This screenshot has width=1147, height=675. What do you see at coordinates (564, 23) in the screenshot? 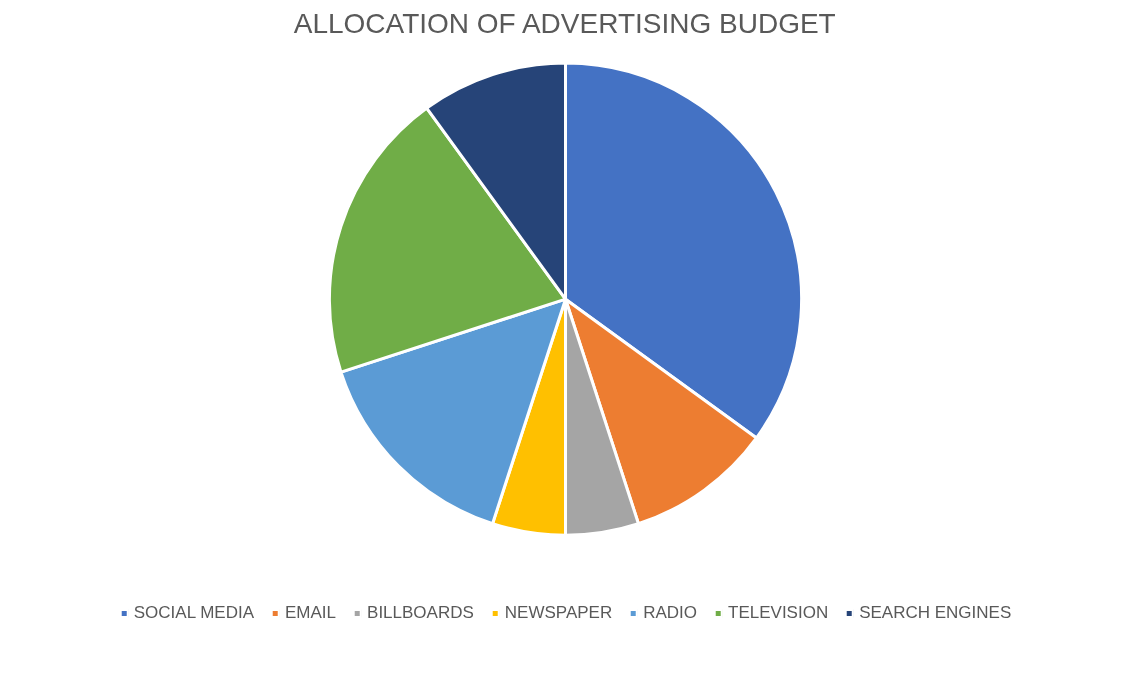
I see `chart-title: ALLOCATION OF ADVERTISING BUDGET` at bounding box center [564, 23].